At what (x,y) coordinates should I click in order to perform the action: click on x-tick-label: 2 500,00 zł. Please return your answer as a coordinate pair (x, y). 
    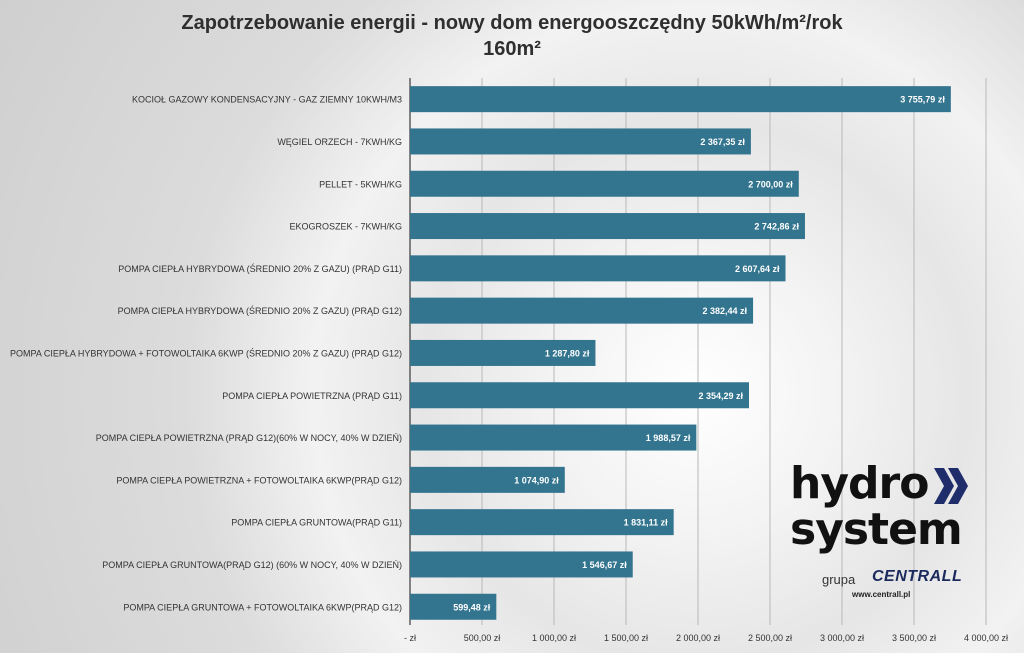
    Looking at the image, I should click on (770, 638).